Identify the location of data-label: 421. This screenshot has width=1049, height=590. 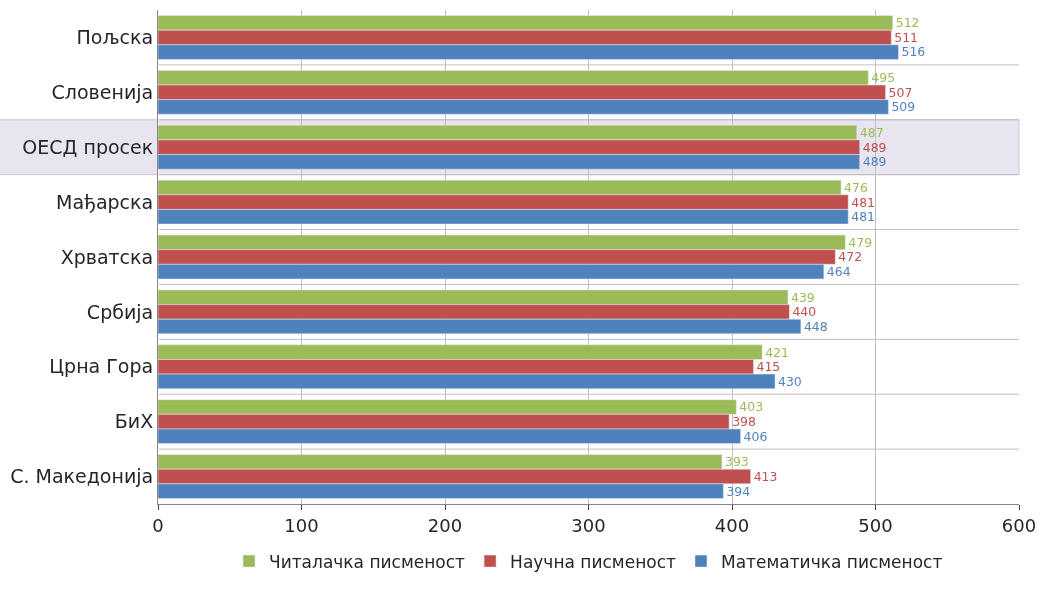
(777, 352).